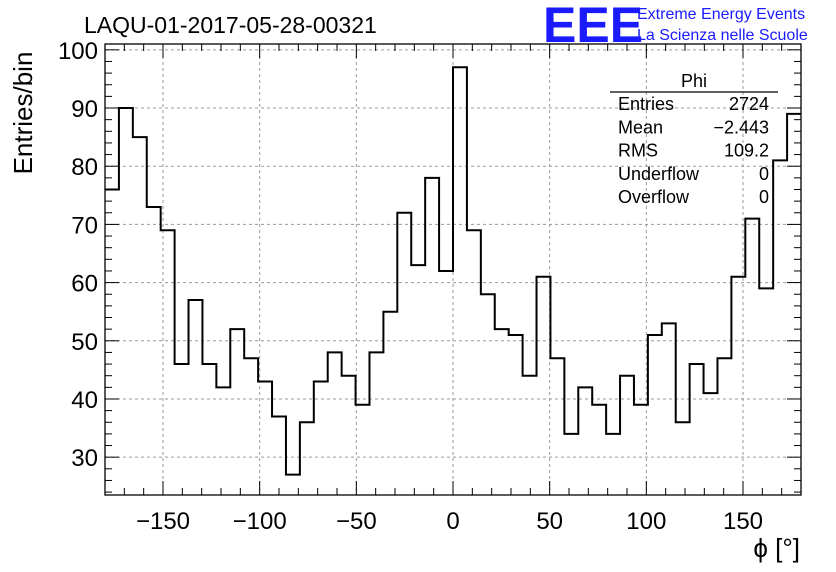 Image resolution: width=836 pixels, height=572 pixels. Describe the element at coordinates (646, 104) in the screenshot. I see `stats-label-0: Entries` at that location.